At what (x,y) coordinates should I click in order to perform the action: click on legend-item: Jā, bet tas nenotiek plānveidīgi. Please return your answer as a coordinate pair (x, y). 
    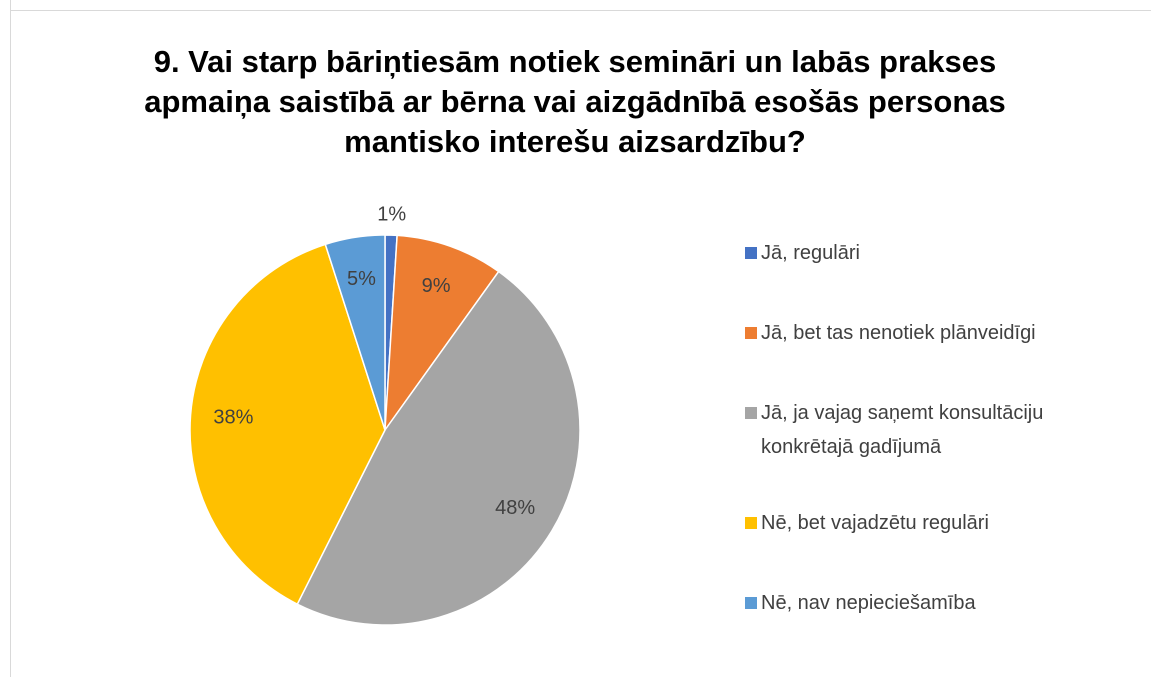
    Looking at the image, I should click on (945, 333).